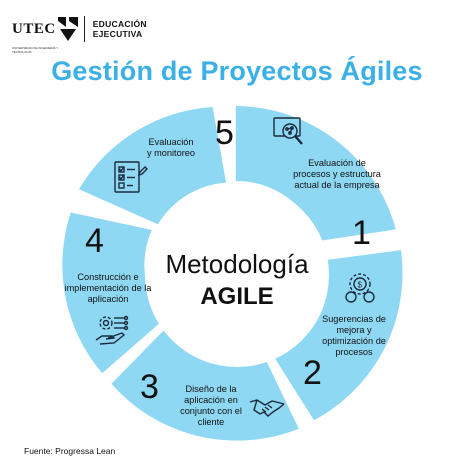 The width and height of the screenshot is (474, 474). What do you see at coordinates (35, 50) in the screenshot?
I see `logo-subtext: UNIVERSIDAD DE INGENIERÍA Y TECNOLOGÍA` at bounding box center [35, 50].